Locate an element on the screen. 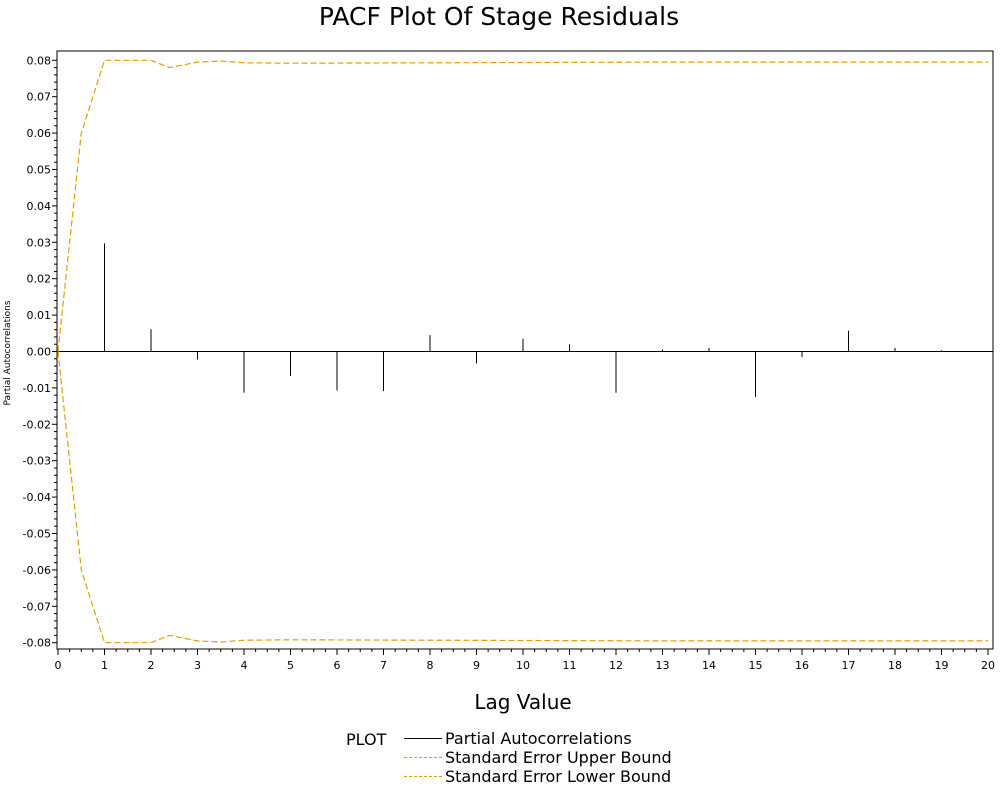  y-tick-label: 0.07 is located at coordinates (39, 97).